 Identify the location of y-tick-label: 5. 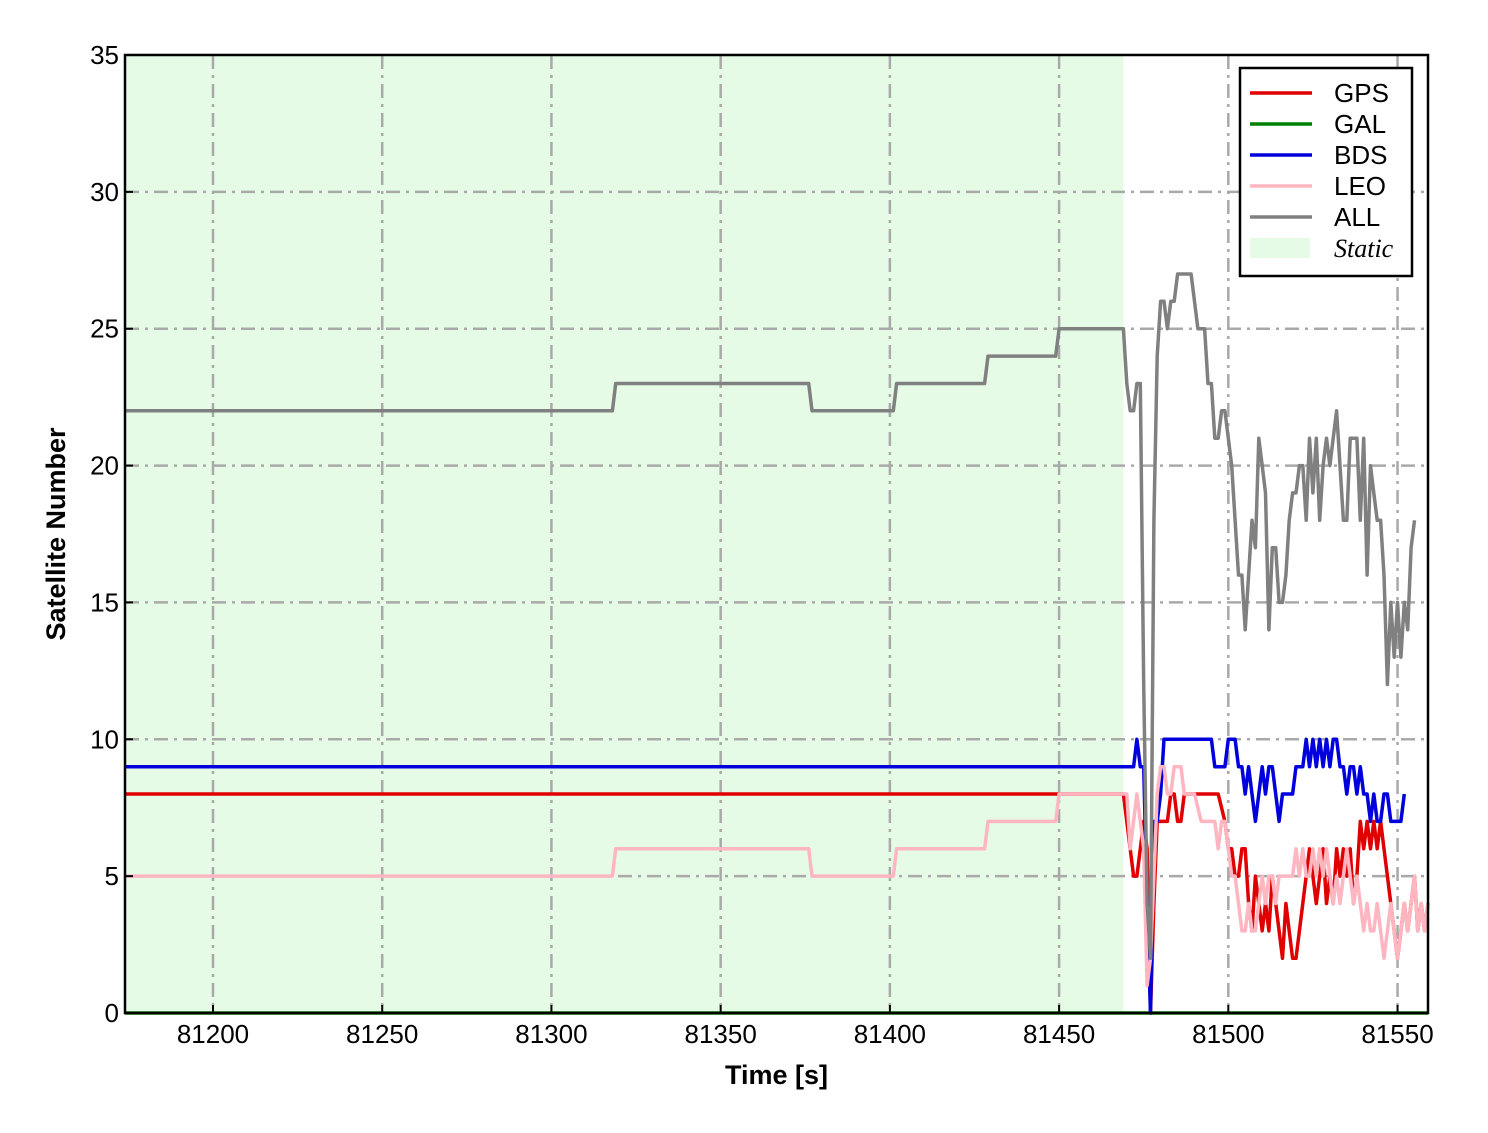
(112, 876).